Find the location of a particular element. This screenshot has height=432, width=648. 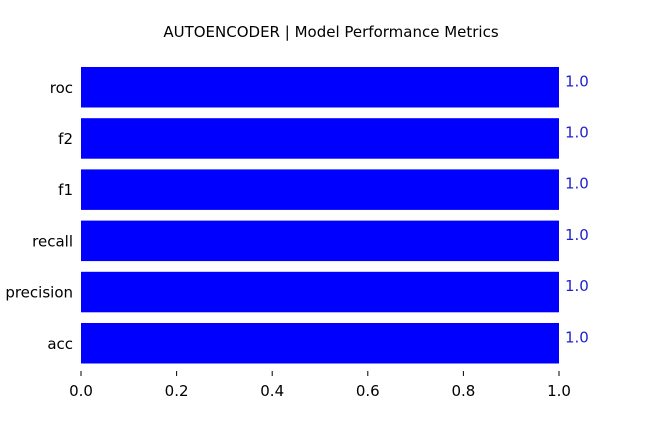

category-label-acc: acc is located at coordinates (60, 344).